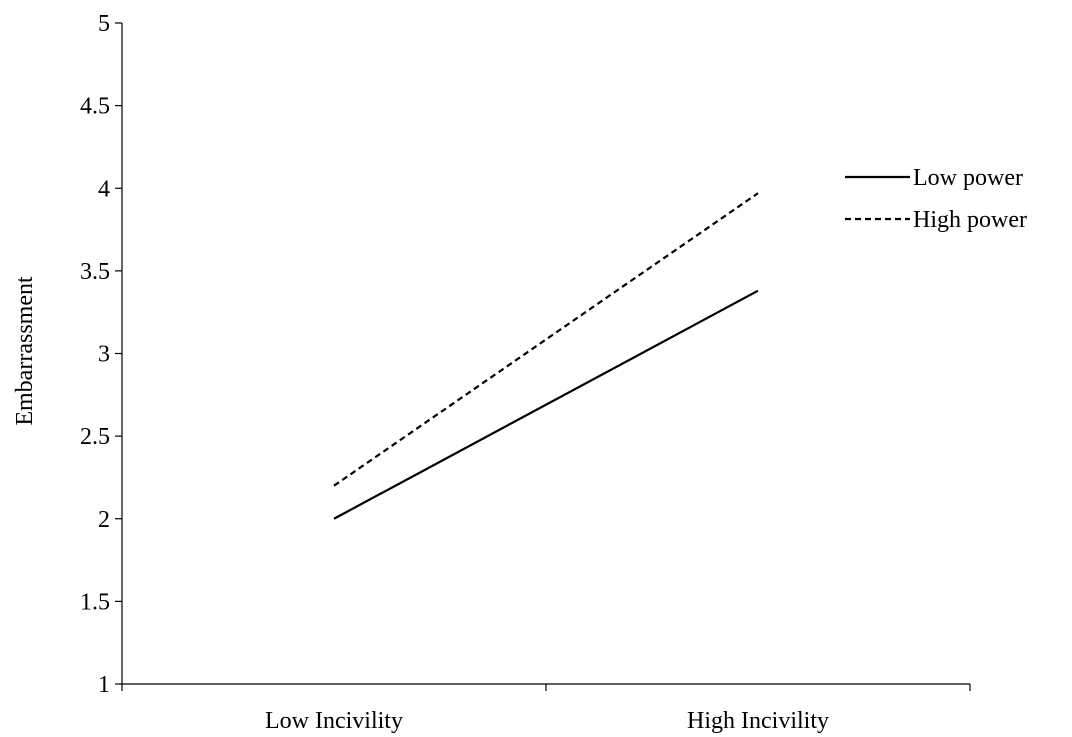 The height and width of the screenshot is (737, 1072). I want to click on x-tick-label: High Incivility, so click(758, 721).